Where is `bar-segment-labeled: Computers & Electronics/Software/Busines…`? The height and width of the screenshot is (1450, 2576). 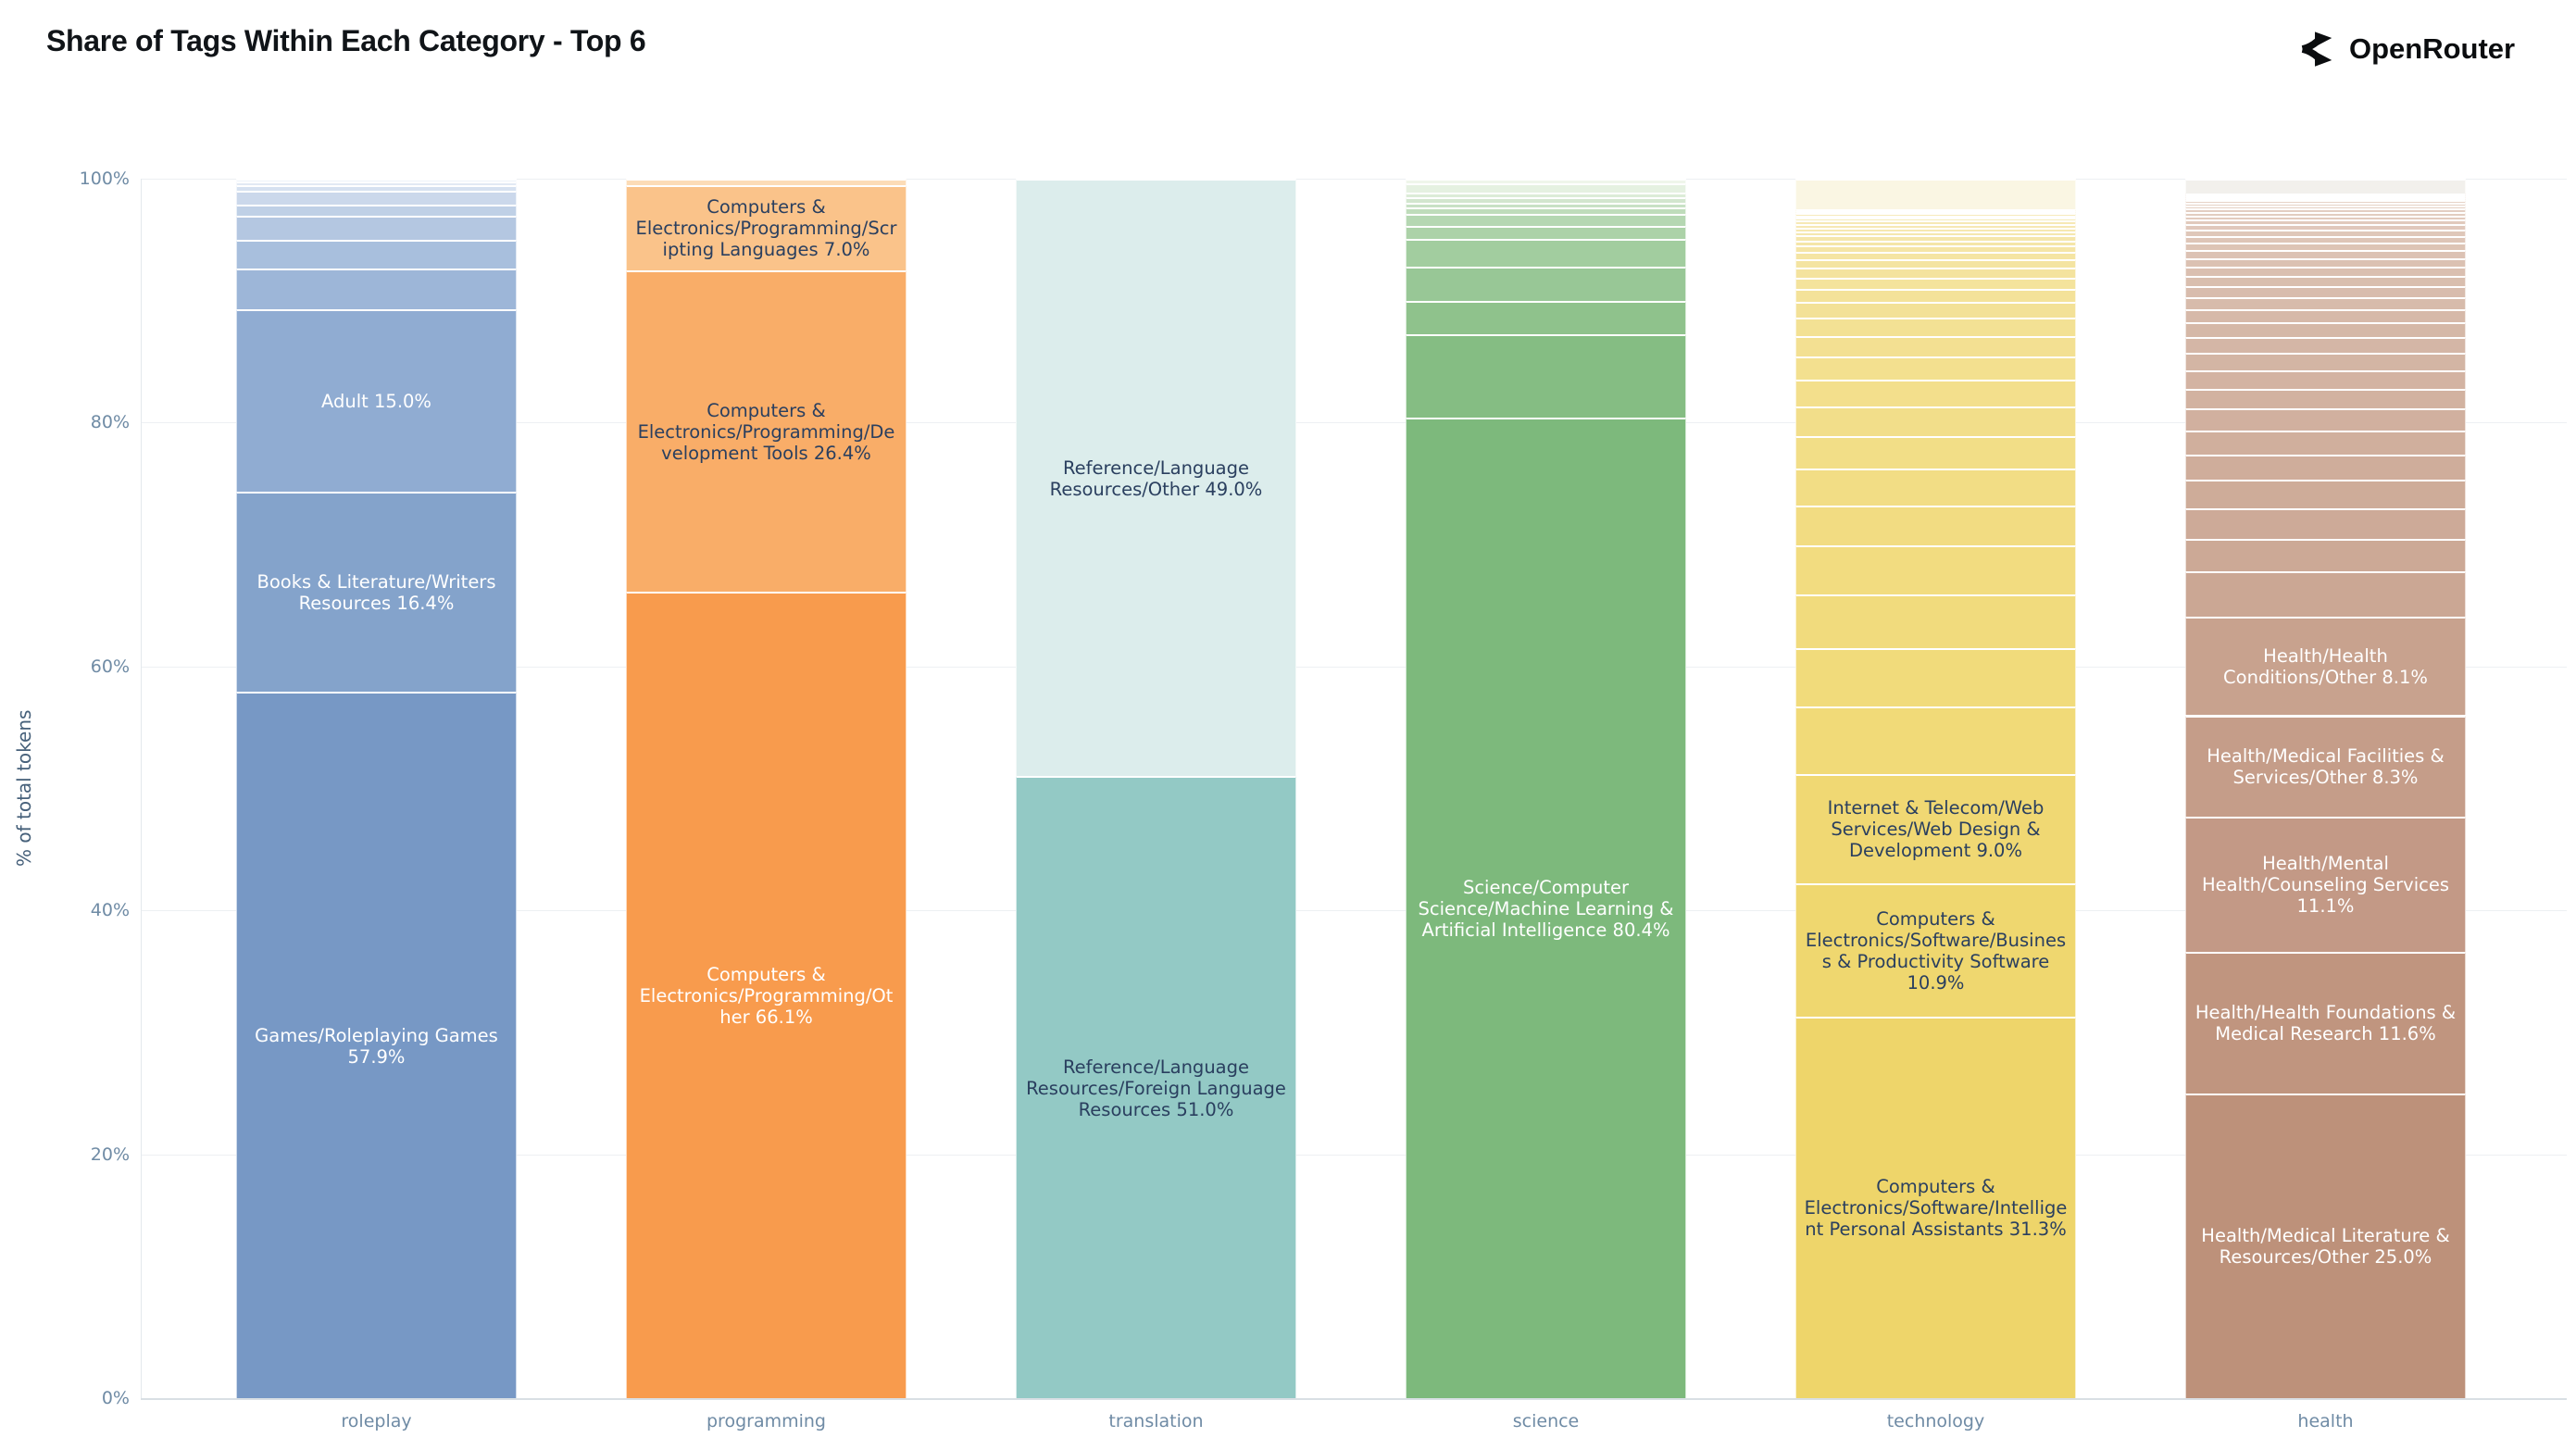
bar-segment-labeled: Computers & Electronics/Software/Busines… is located at coordinates (1936, 950).